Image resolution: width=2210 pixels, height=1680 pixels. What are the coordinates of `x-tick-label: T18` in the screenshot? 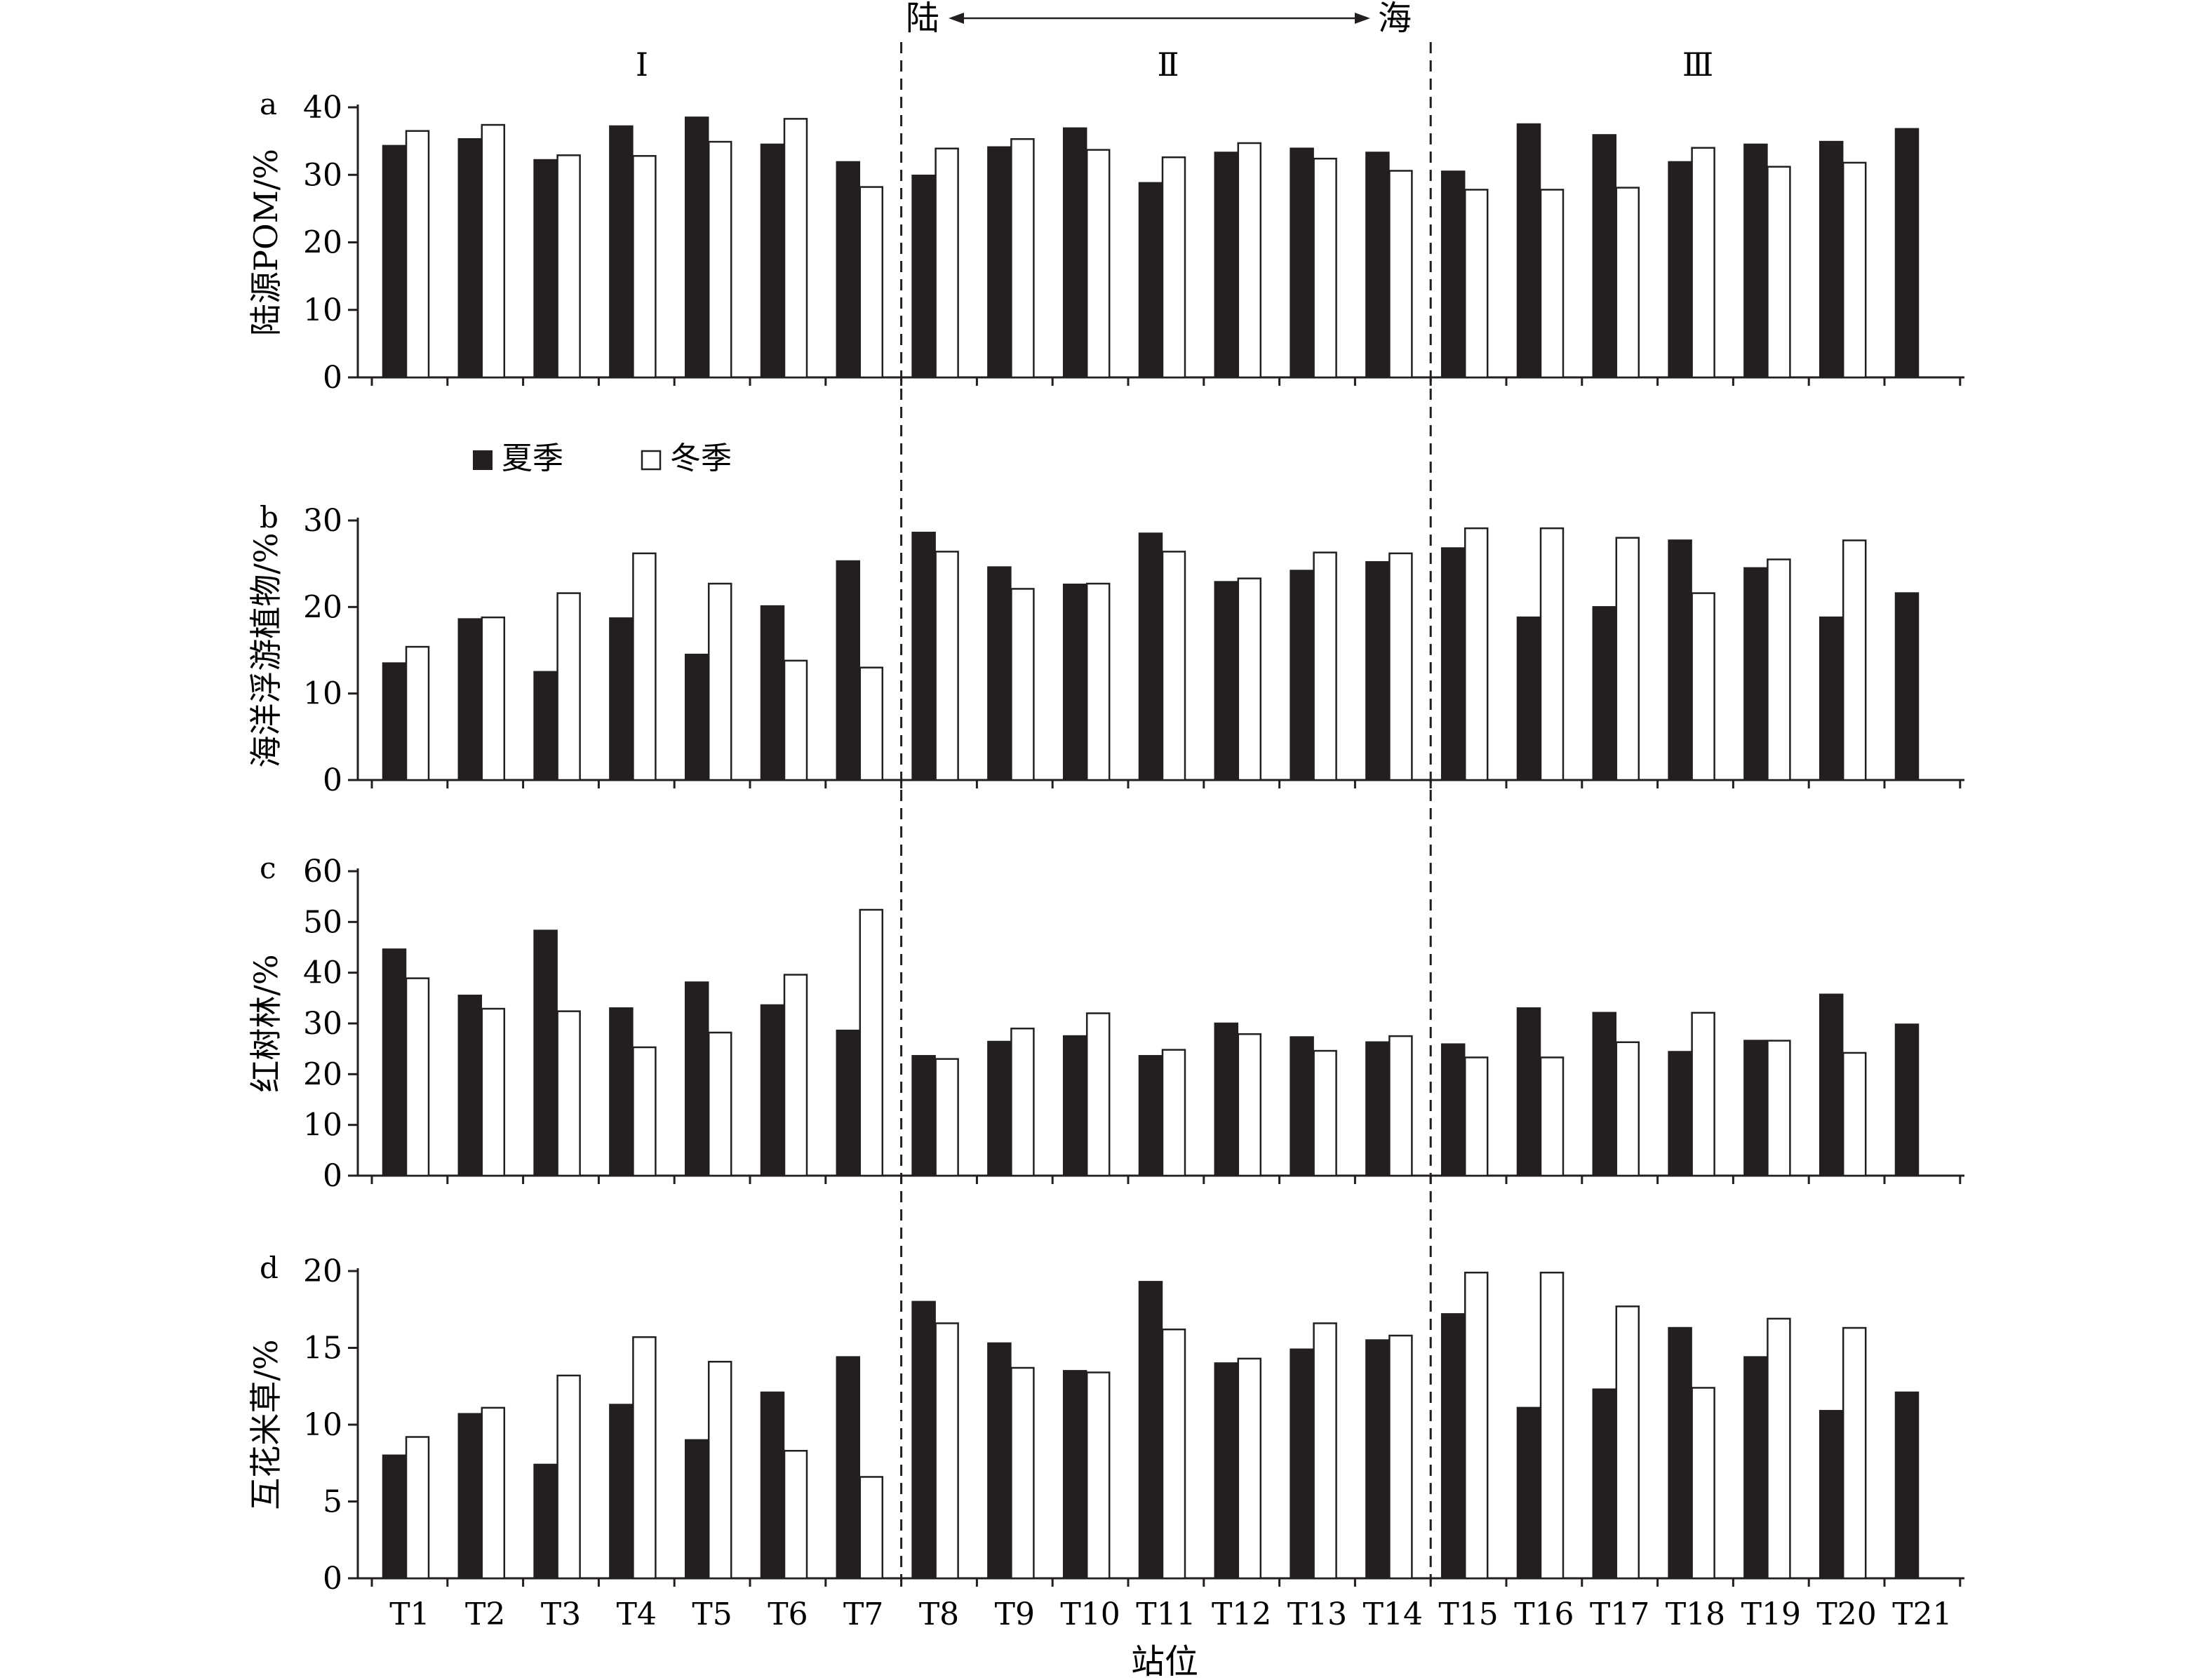 It's located at (1695, 1615).